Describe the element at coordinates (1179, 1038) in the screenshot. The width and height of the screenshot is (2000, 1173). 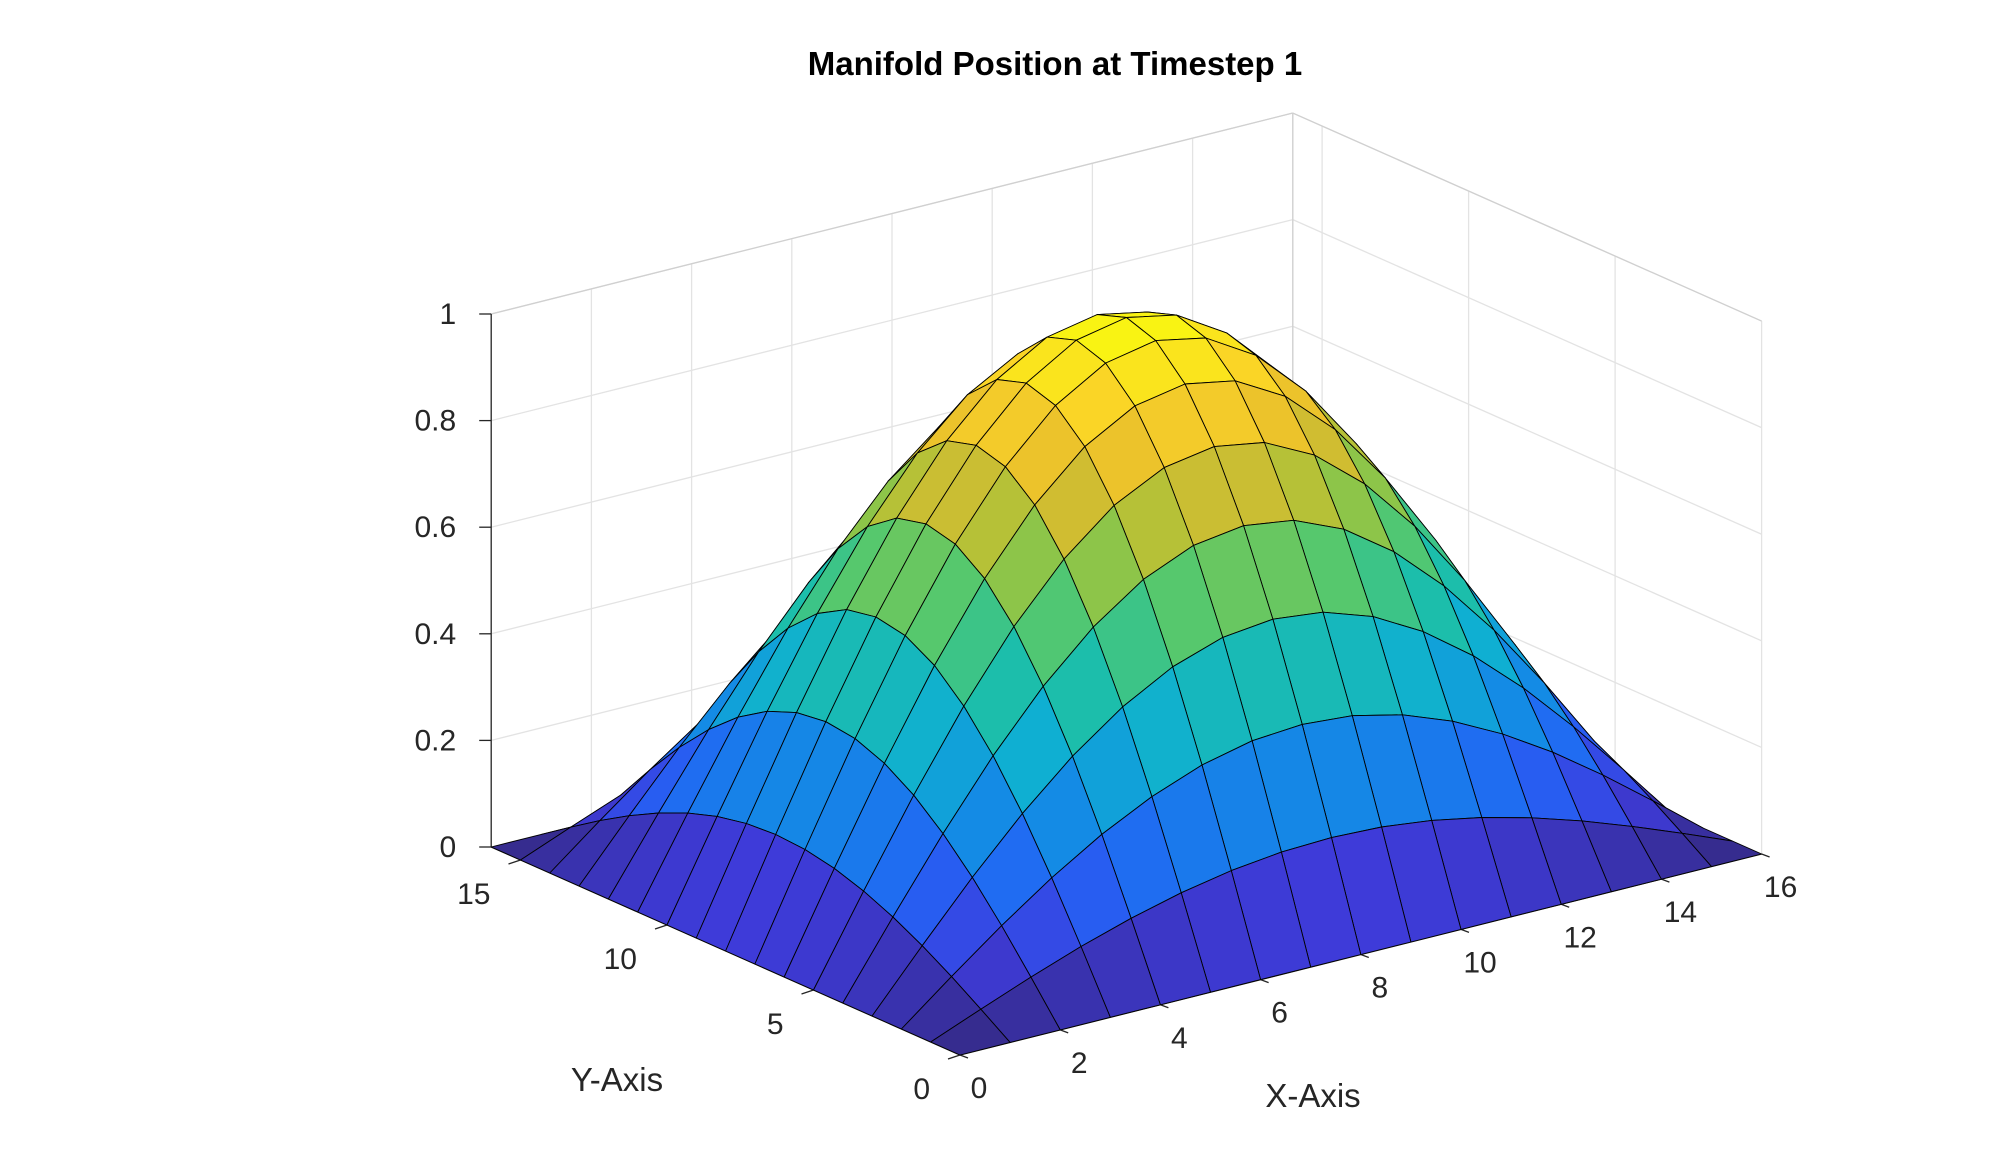
I see `x-tick-label: 4` at that location.